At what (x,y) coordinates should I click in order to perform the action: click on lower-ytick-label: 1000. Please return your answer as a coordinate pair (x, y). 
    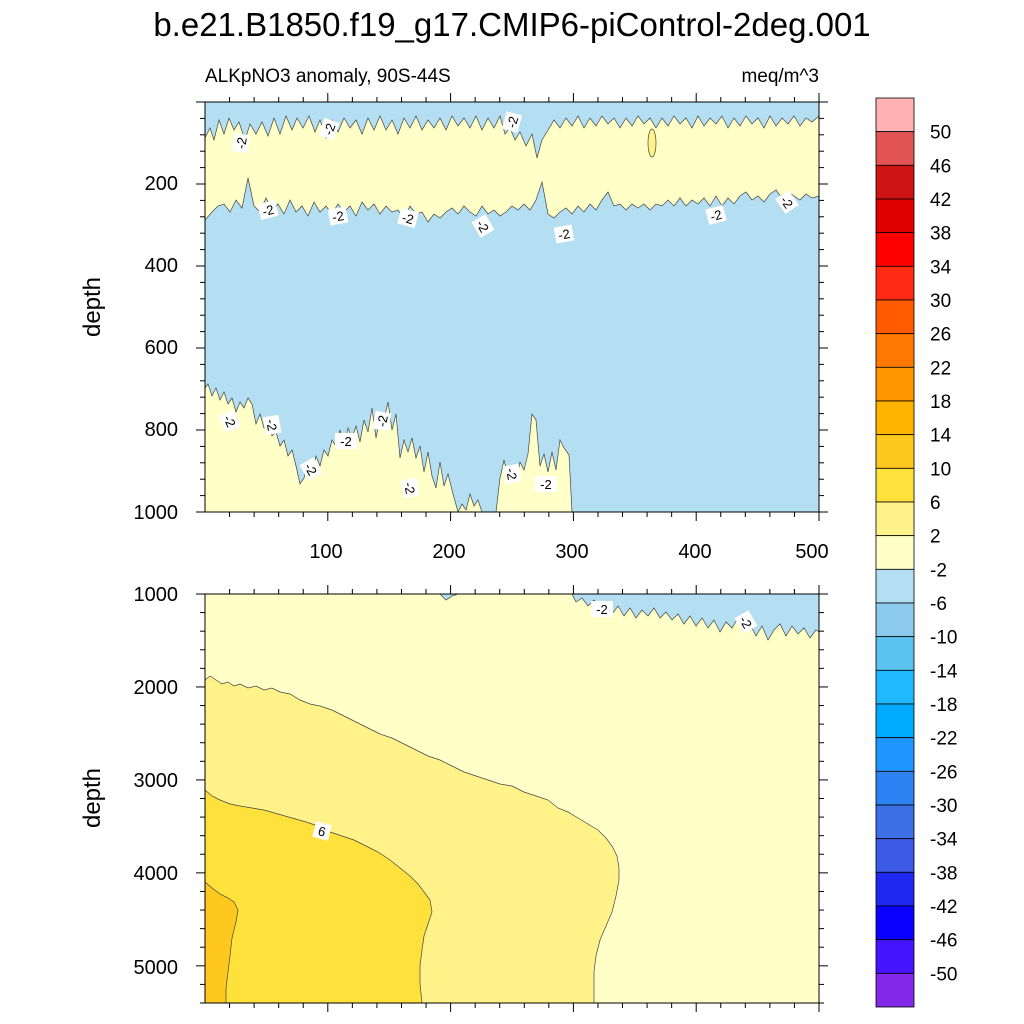
    Looking at the image, I should click on (156, 595).